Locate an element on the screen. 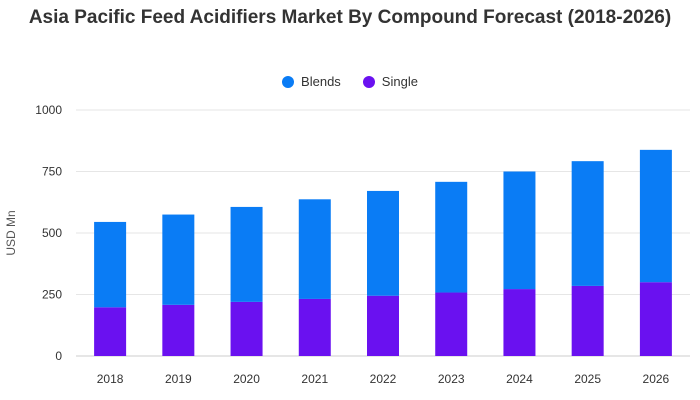 This screenshot has width=700, height=400. x-tick-label: 2025 is located at coordinates (587, 379).